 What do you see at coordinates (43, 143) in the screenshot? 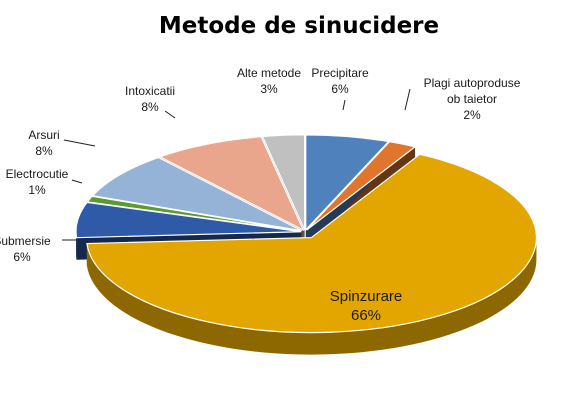
I see `slice-label-5: Arsuri 8%` at bounding box center [43, 143].